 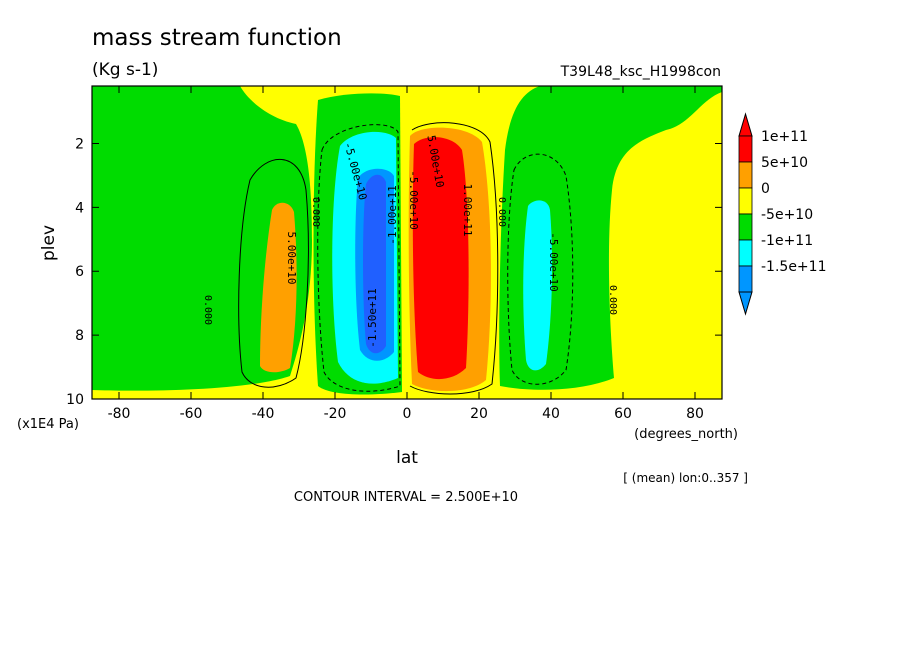 What do you see at coordinates (765, 189) in the screenshot?
I see `colorbar-label: 0` at bounding box center [765, 189].